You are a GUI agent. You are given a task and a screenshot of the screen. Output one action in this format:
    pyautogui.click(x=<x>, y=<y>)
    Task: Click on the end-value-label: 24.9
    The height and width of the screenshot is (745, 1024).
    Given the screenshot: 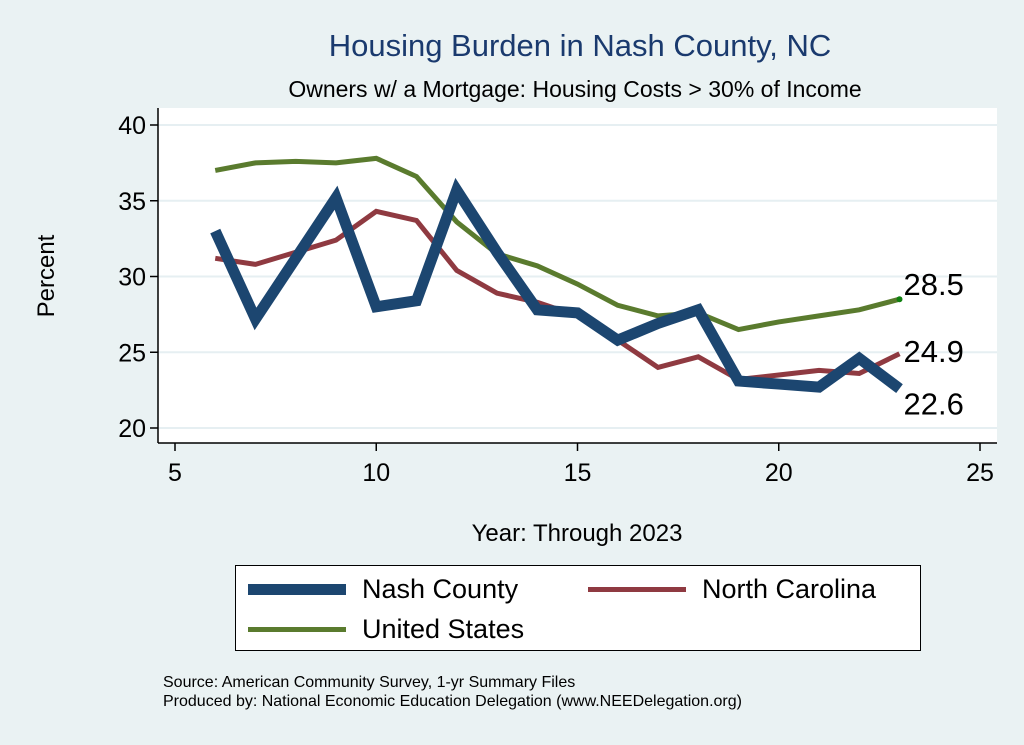 What is the action you would take?
    pyautogui.click(x=934, y=351)
    